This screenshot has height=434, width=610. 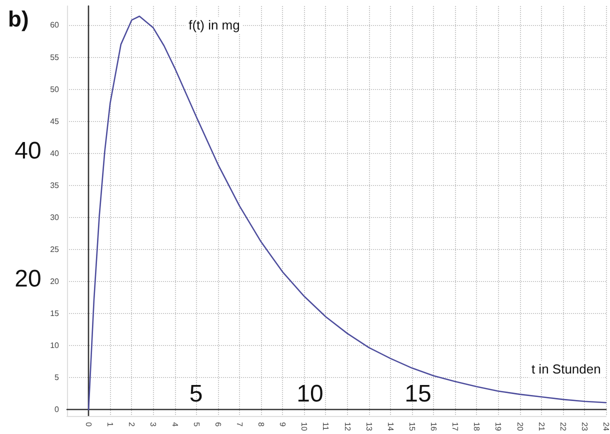 What do you see at coordinates (55, 313) in the screenshot?
I see `y-tick-label: 15` at bounding box center [55, 313].